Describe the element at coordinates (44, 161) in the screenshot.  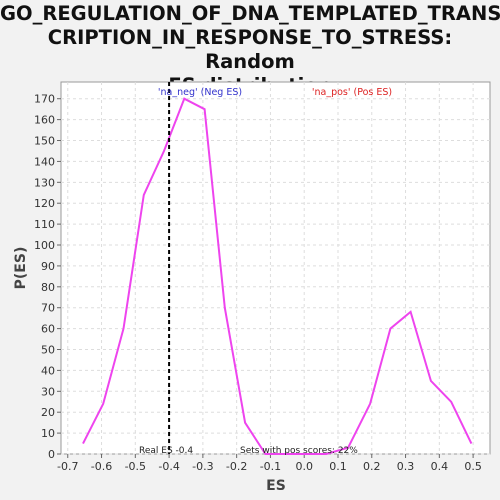
I see `y-tick-label: 140` at that location.